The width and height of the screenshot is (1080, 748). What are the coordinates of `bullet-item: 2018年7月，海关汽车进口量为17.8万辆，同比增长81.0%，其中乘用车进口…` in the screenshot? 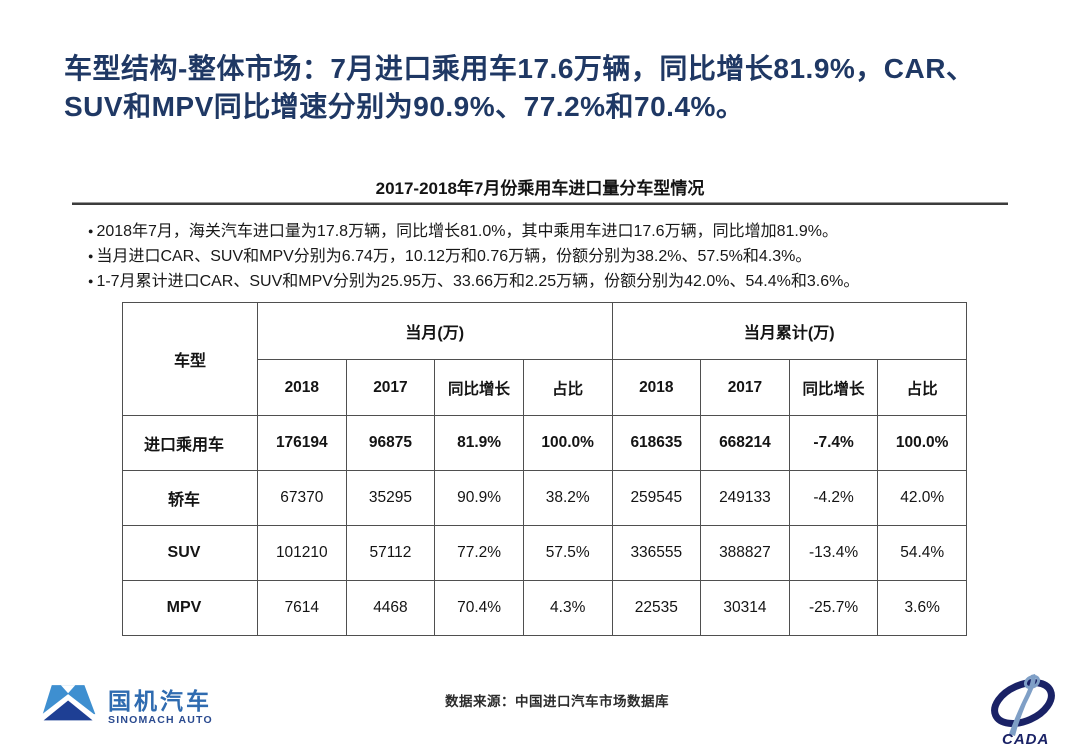 It's located at (548, 231).